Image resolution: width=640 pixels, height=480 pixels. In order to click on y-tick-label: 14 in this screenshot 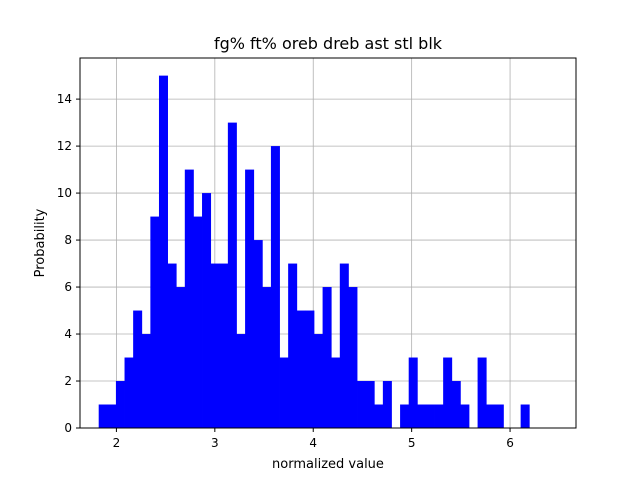, I will do `click(64, 99)`.